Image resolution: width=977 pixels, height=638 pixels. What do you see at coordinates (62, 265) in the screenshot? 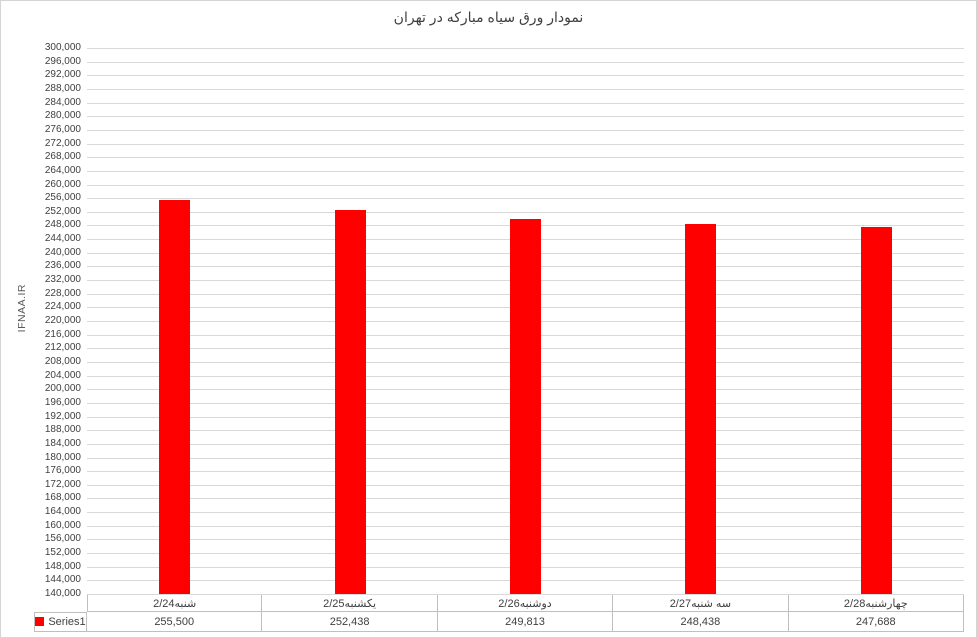
I see `y-tick-label: 236,000` at bounding box center [62, 265].